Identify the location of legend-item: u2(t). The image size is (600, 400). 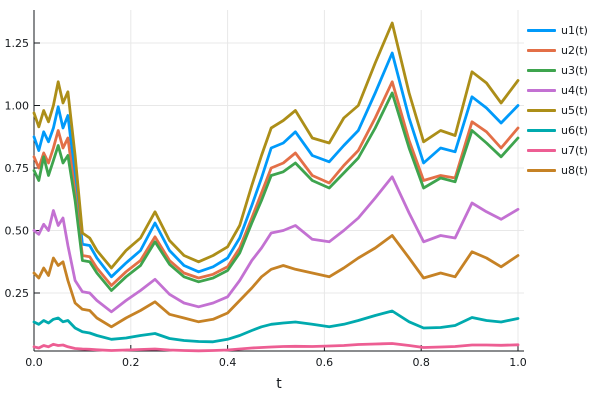
(557, 50).